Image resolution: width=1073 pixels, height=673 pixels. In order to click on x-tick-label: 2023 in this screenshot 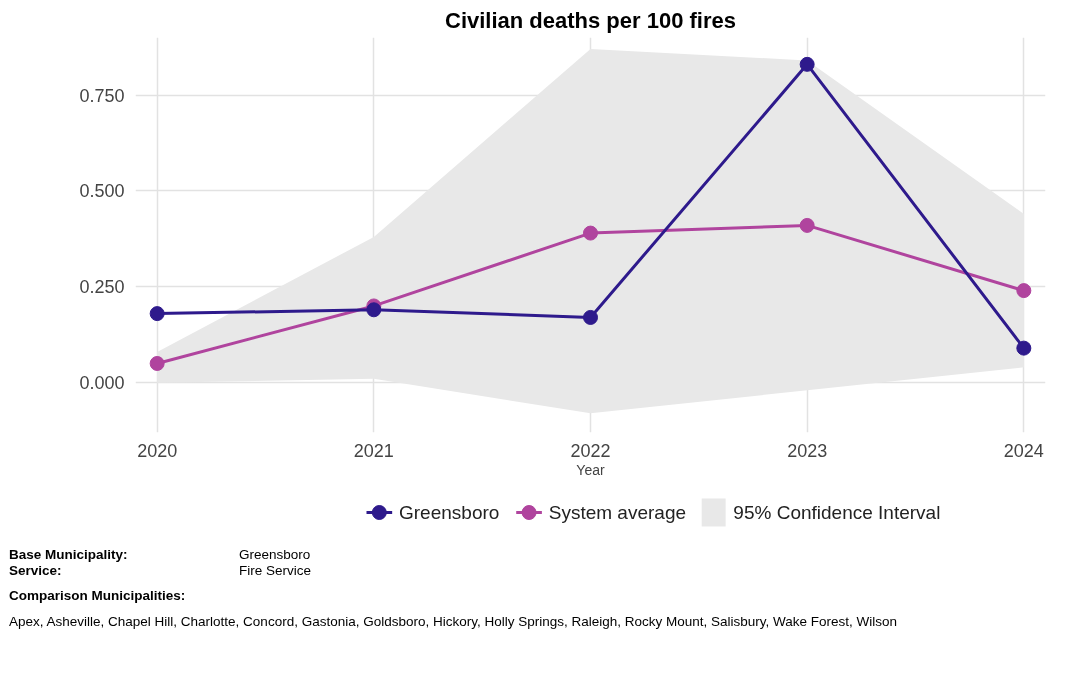, I will do `click(807, 450)`.